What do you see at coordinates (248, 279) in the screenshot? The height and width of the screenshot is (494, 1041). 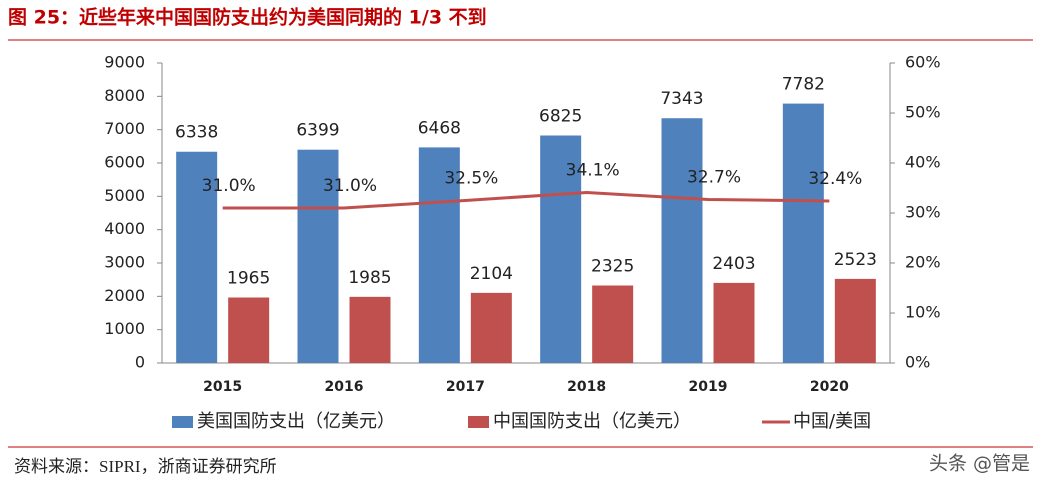 I see `data-label: 1965` at bounding box center [248, 279].